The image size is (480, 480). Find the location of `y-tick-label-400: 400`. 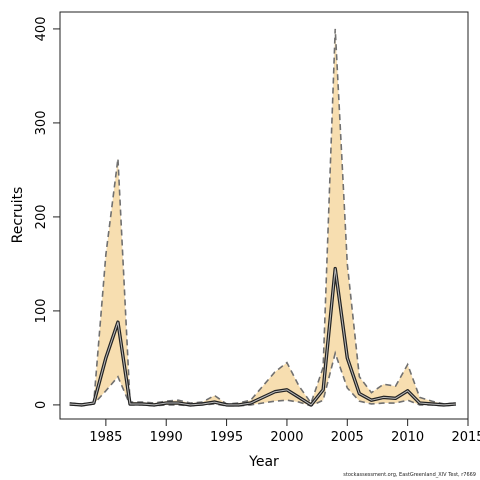

y-tick-label-400: 400 is located at coordinates (41, 29).